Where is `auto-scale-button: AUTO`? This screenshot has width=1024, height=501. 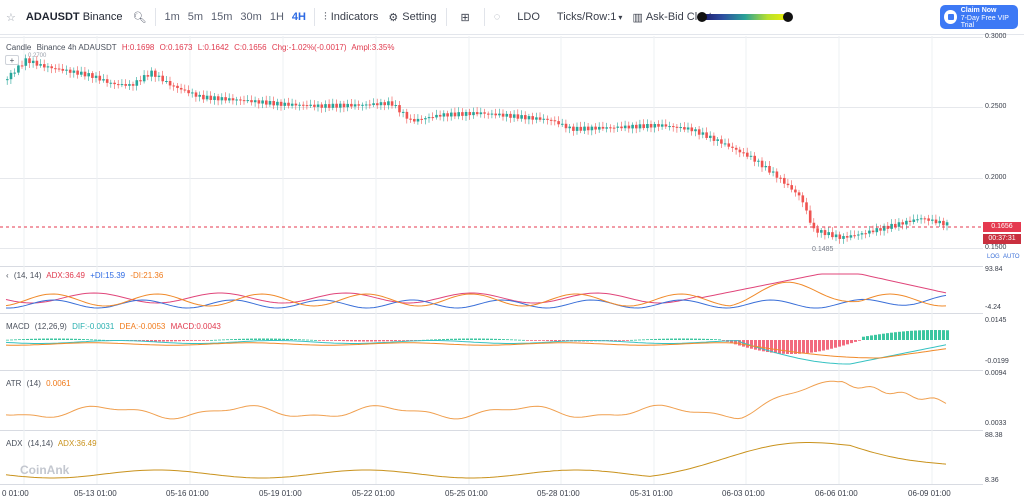 auto-scale-button: AUTO is located at coordinates (1011, 257).